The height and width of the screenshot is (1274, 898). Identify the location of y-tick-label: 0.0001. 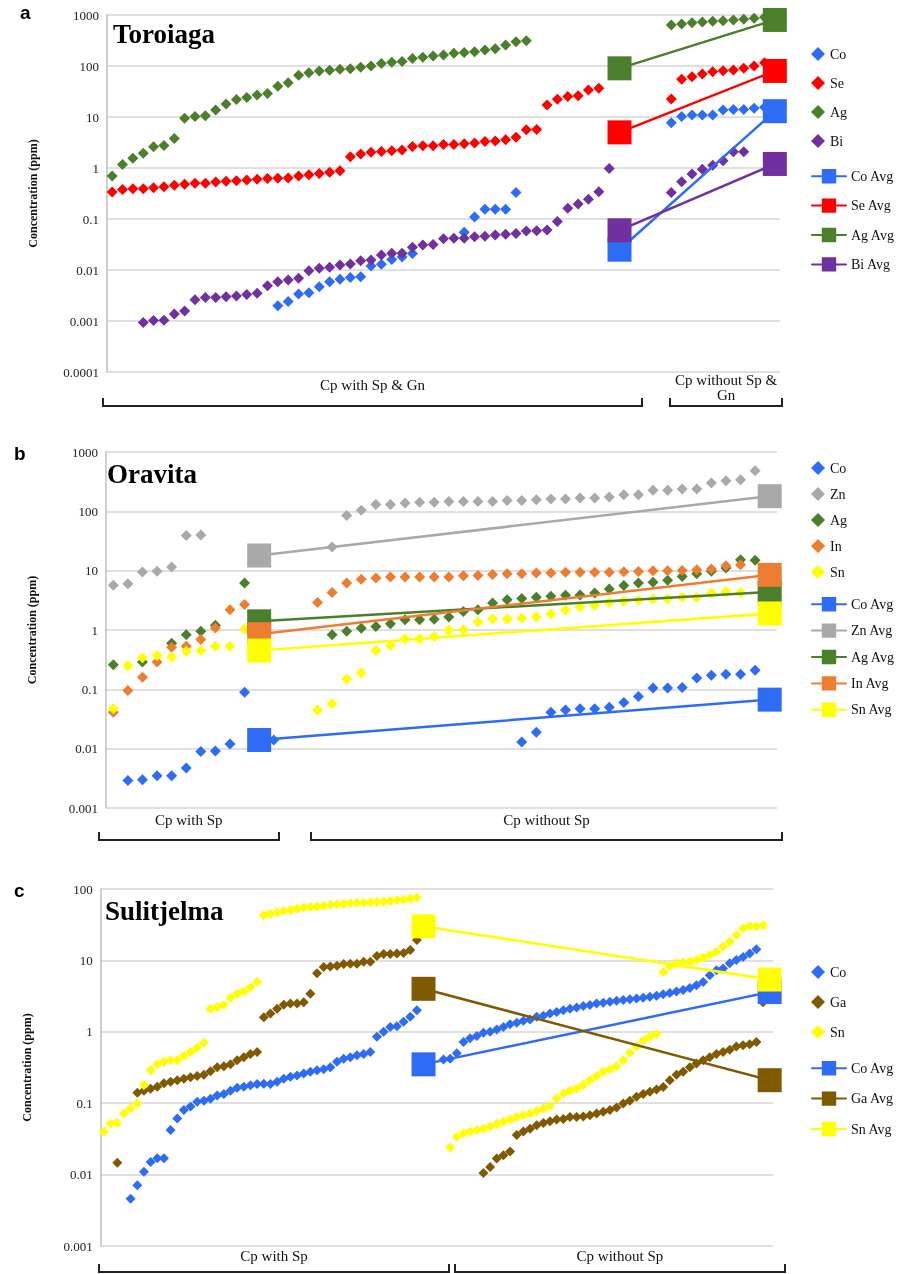
(81, 372).